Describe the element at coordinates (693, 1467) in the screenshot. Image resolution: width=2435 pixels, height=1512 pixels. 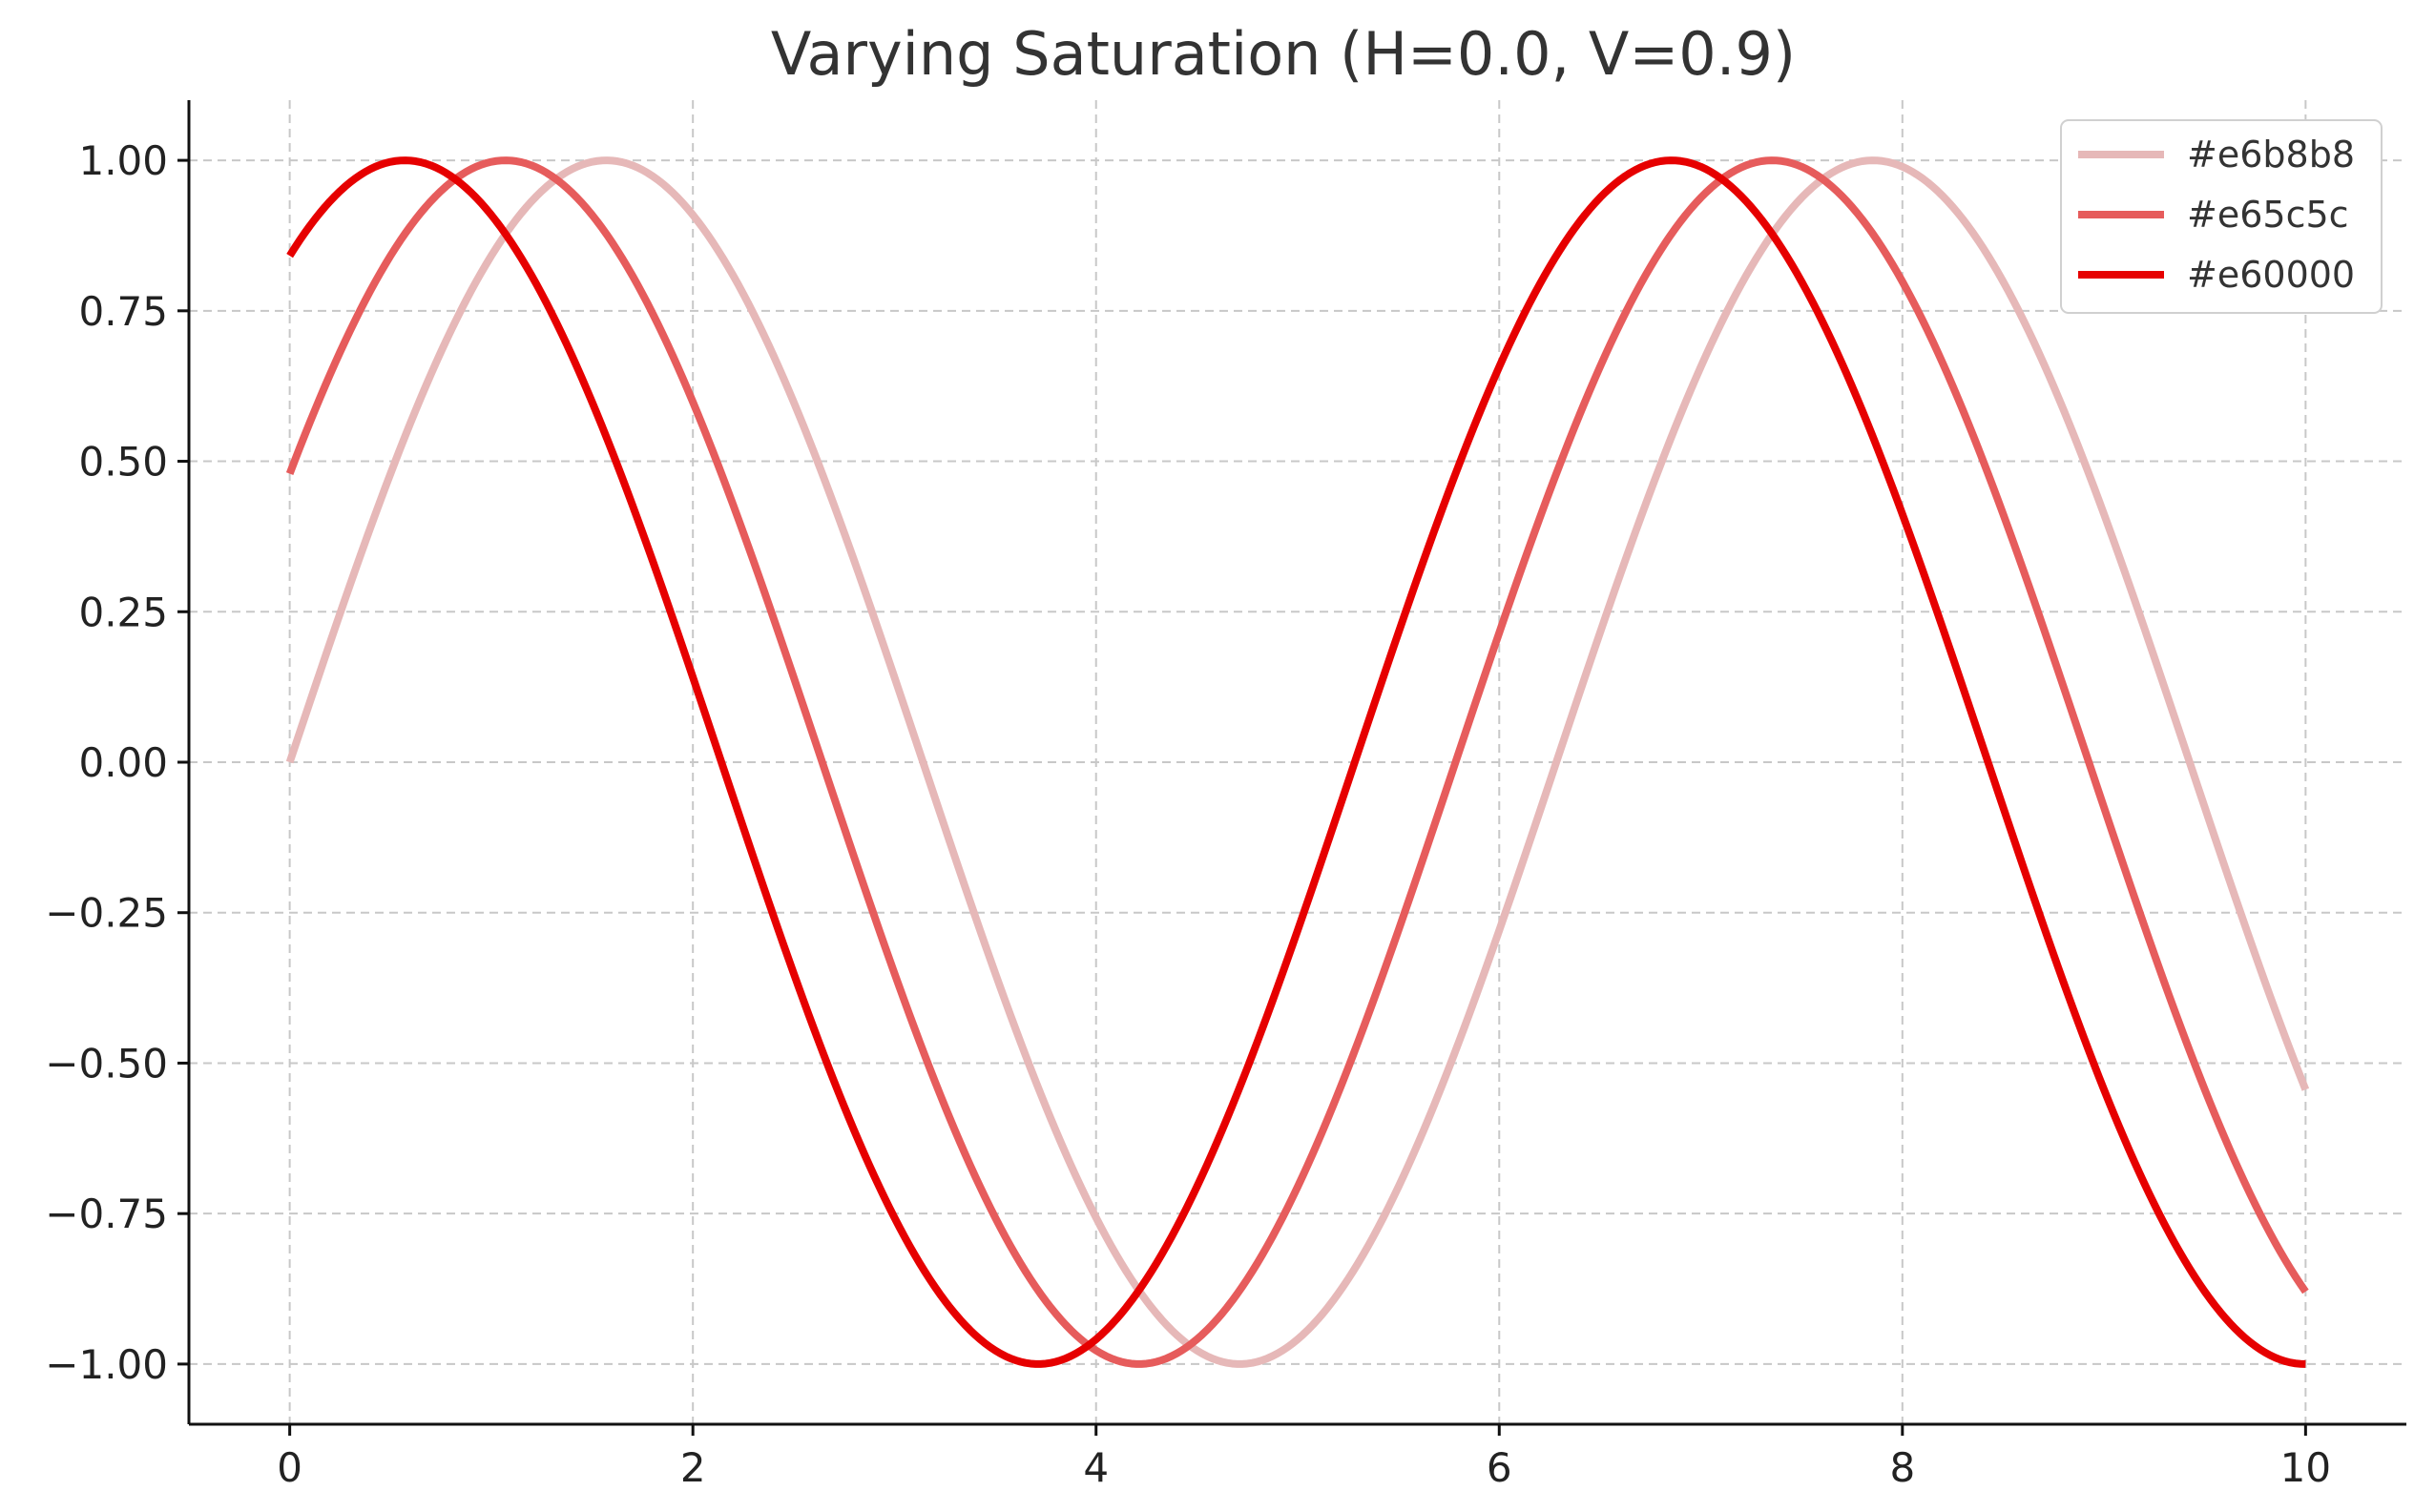
I see `x-tick-label: 2` at that location.